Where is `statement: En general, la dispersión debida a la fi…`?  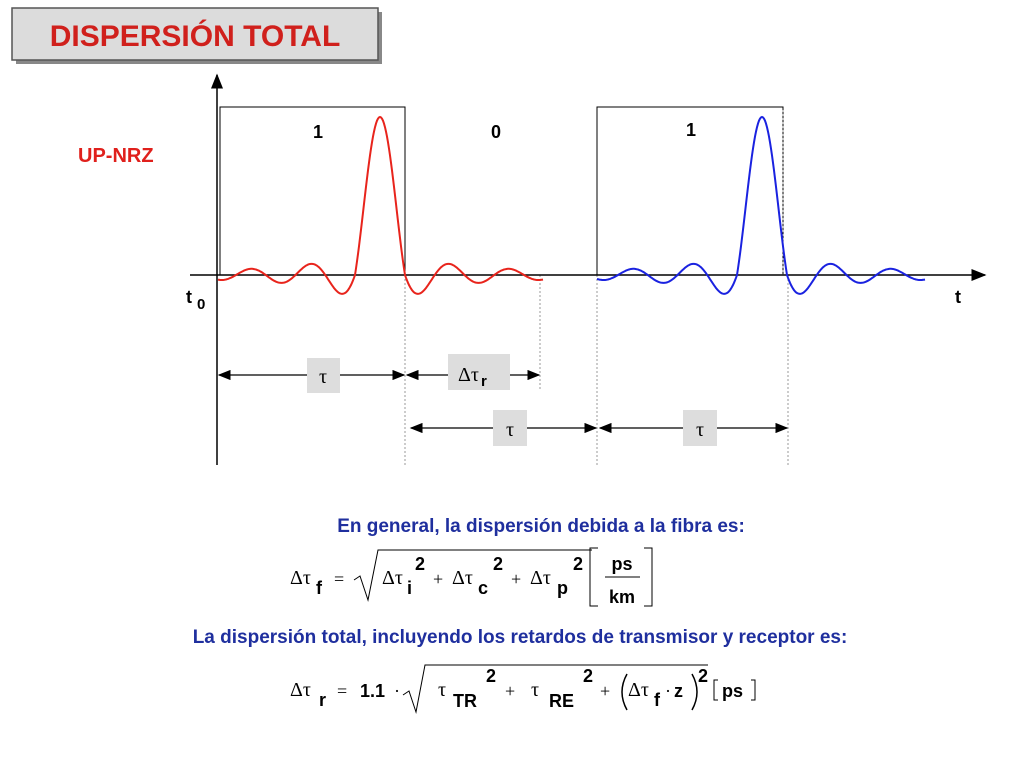
statement: En general, la dispersión debida a la fi… is located at coordinates (541, 526).